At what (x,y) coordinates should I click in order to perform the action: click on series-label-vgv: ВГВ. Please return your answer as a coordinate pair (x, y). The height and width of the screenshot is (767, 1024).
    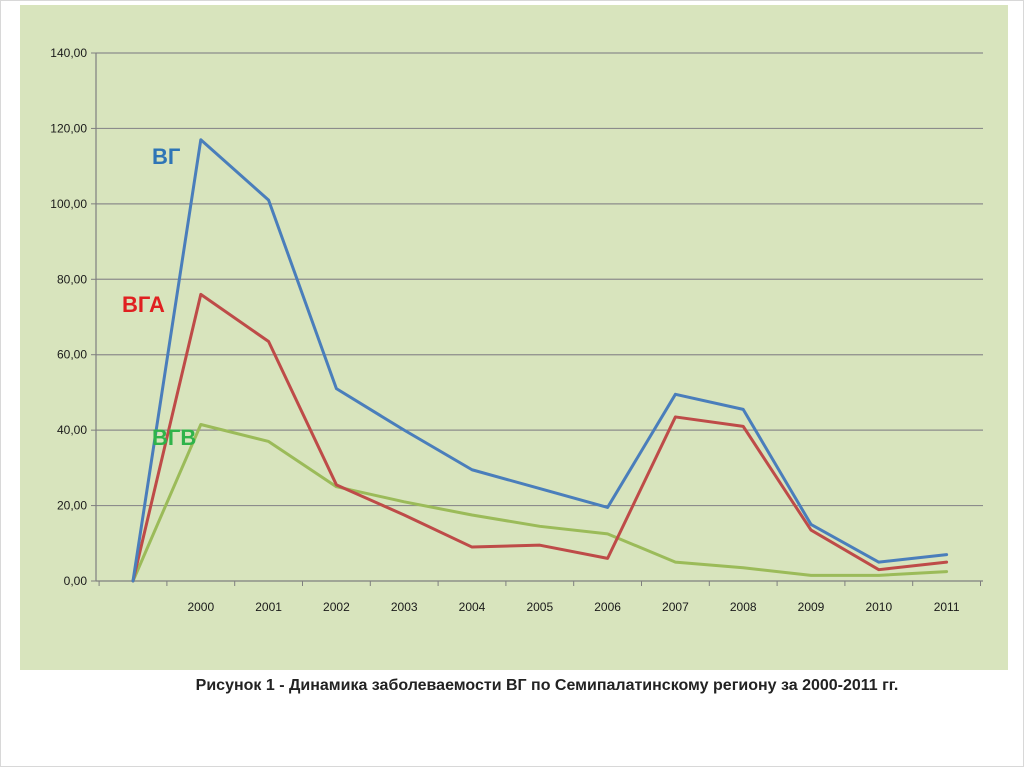
    Looking at the image, I should click on (174, 437).